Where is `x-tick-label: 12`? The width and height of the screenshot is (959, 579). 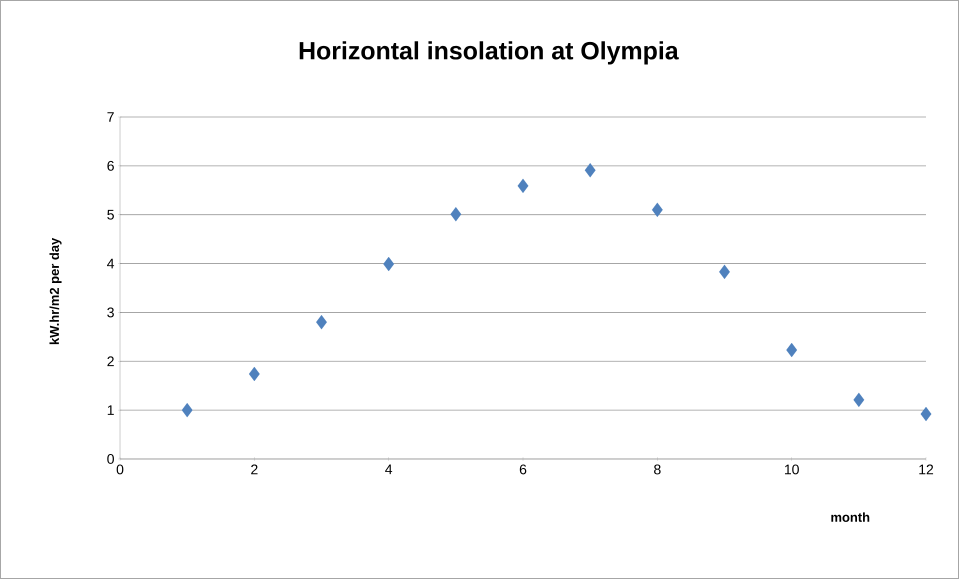
x-tick-label: 12 is located at coordinates (926, 469).